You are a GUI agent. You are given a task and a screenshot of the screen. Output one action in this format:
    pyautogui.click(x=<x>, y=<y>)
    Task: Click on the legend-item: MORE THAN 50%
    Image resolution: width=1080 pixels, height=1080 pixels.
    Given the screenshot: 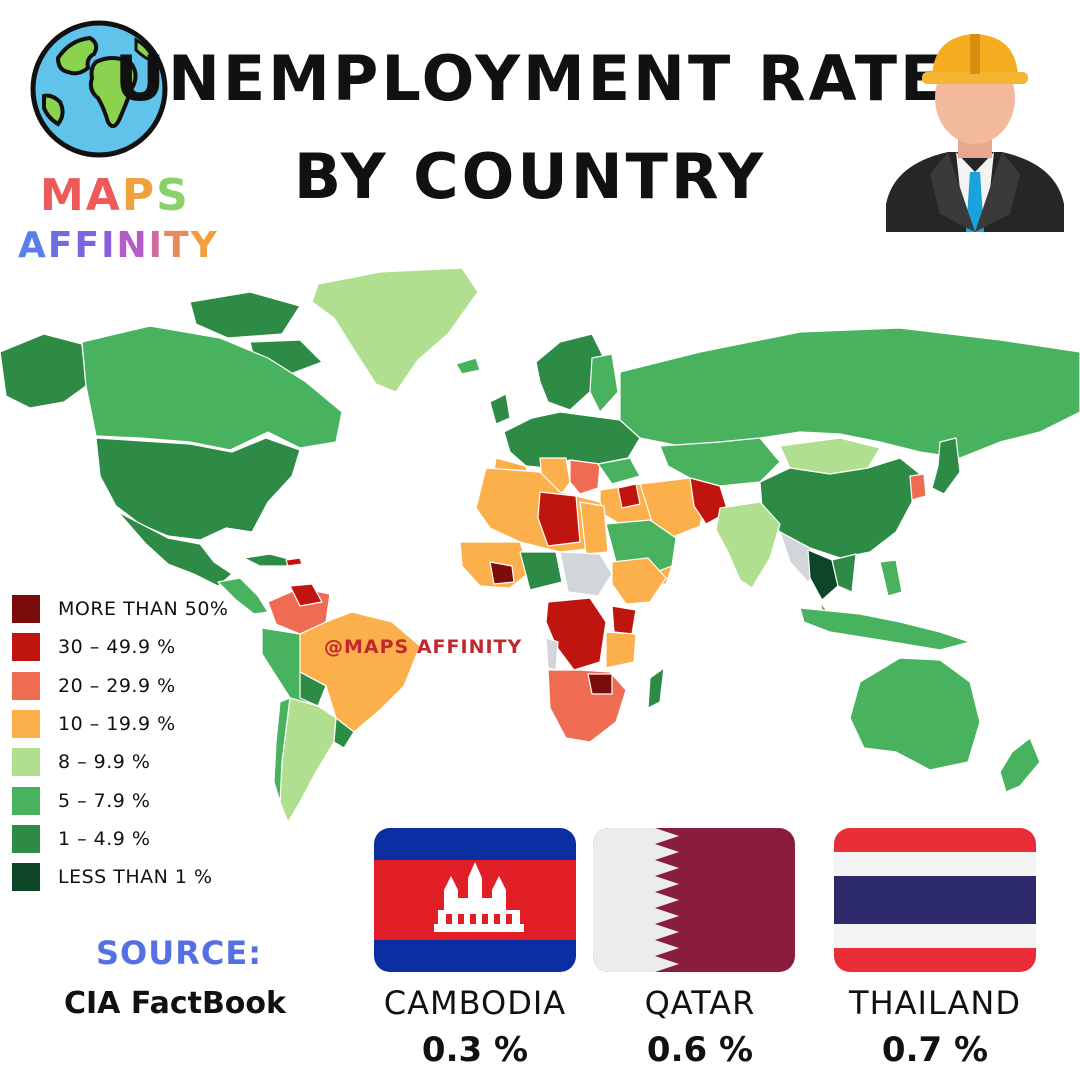 What is the action you would take?
    pyautogui.click(x=120, y=609)
    